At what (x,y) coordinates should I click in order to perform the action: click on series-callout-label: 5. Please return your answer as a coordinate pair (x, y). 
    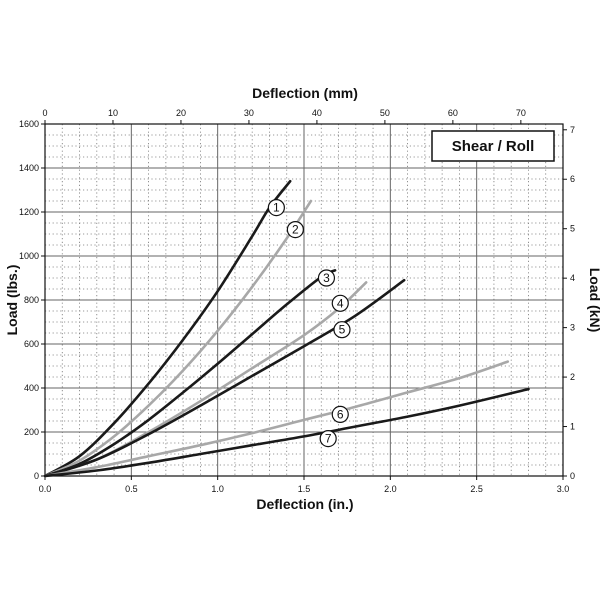
    Looking at the image, I should click on (342, 330).